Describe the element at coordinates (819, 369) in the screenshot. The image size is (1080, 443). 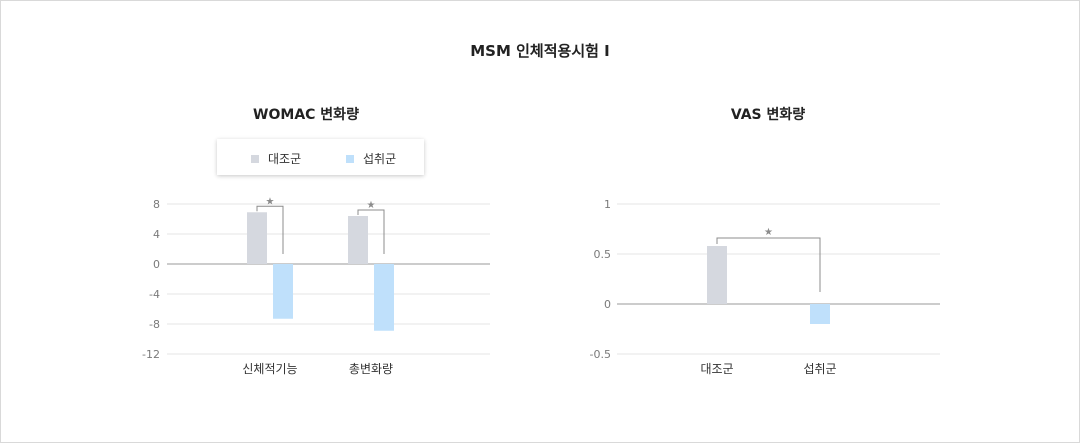
I see `x-category-label: 섭취군` at that location.